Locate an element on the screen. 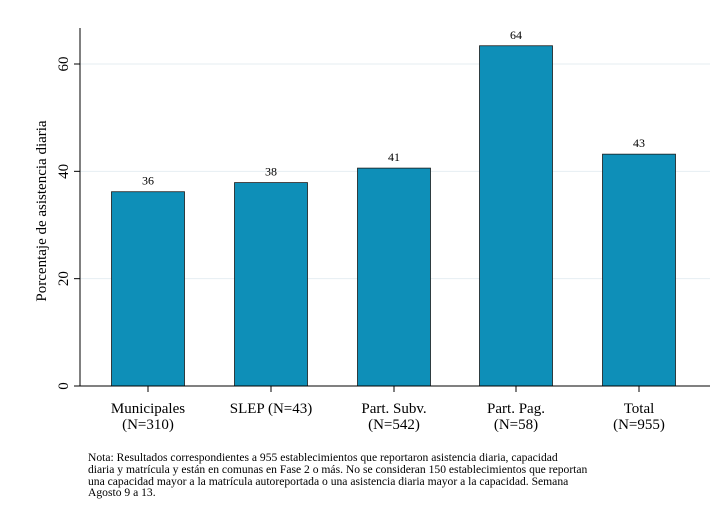 Image resolution: width=715 pixels, height=524 pixels. x-tick-label: (N=310) is located at coordinates (148, 425).